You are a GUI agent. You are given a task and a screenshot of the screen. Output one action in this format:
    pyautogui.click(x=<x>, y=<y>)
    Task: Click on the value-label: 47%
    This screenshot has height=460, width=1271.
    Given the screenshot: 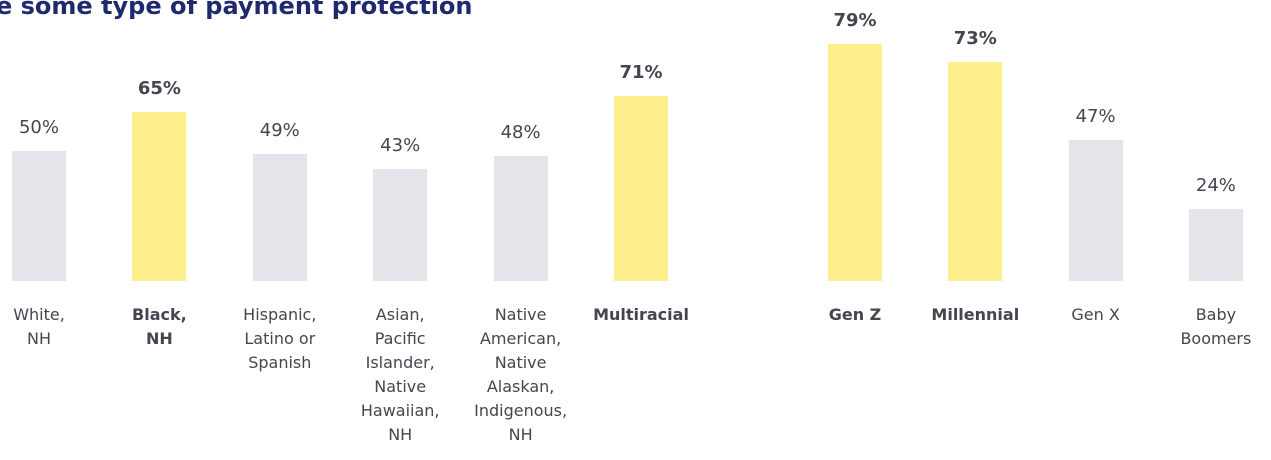 What is the action you would take?
    pyautogui.click(x=1095, y=116)
    